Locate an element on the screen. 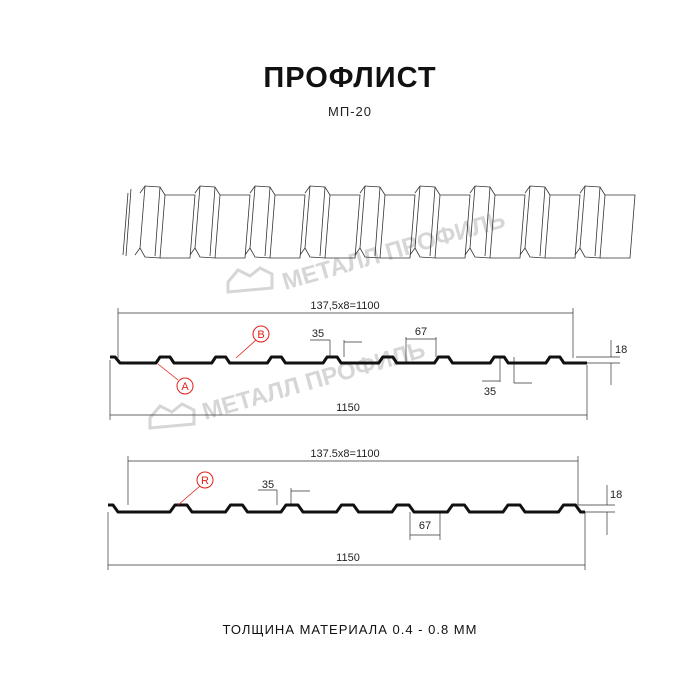 The width and height of the screenshot is (700, 700). pitch-dimension: 137,5x8=1100 is located at coordinates (344, 306).